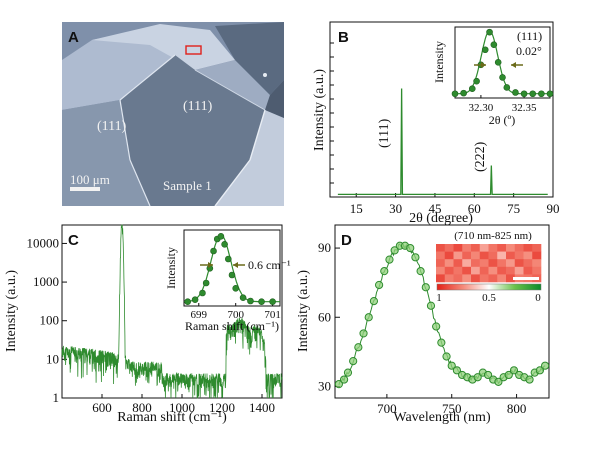 The image size is (600, 452). Describe the element at coordinates (324, 247) in the screenshot. I see `pl-y-tick-label: 90` at that location.